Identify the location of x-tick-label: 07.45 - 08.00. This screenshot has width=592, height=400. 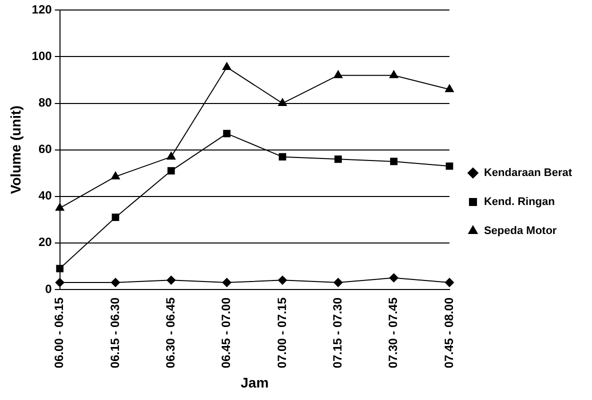
(449, 332).